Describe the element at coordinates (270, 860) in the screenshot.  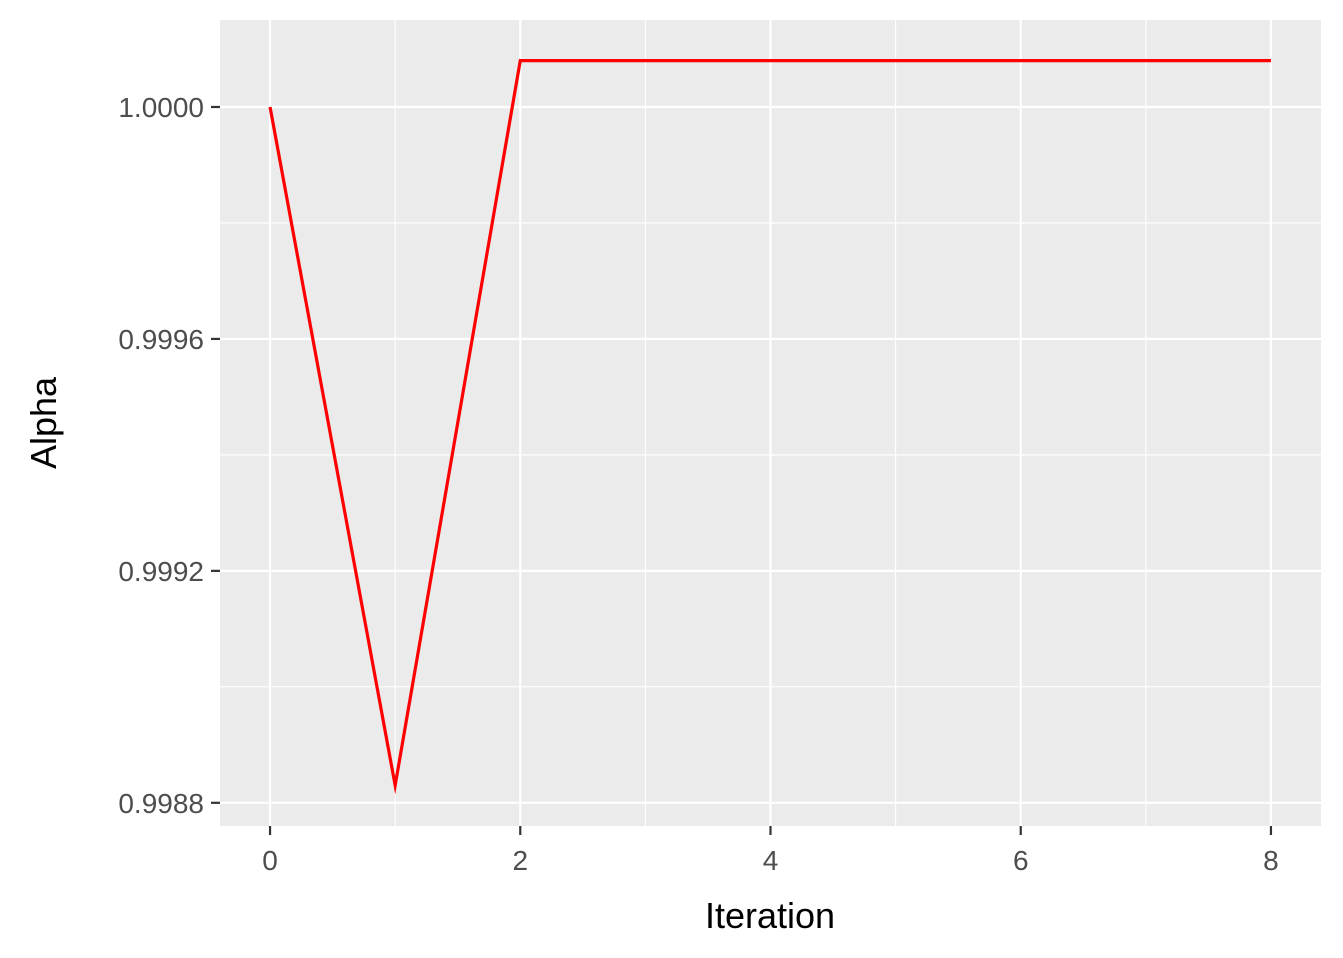
I see `x-tick-label: 0` at that location.